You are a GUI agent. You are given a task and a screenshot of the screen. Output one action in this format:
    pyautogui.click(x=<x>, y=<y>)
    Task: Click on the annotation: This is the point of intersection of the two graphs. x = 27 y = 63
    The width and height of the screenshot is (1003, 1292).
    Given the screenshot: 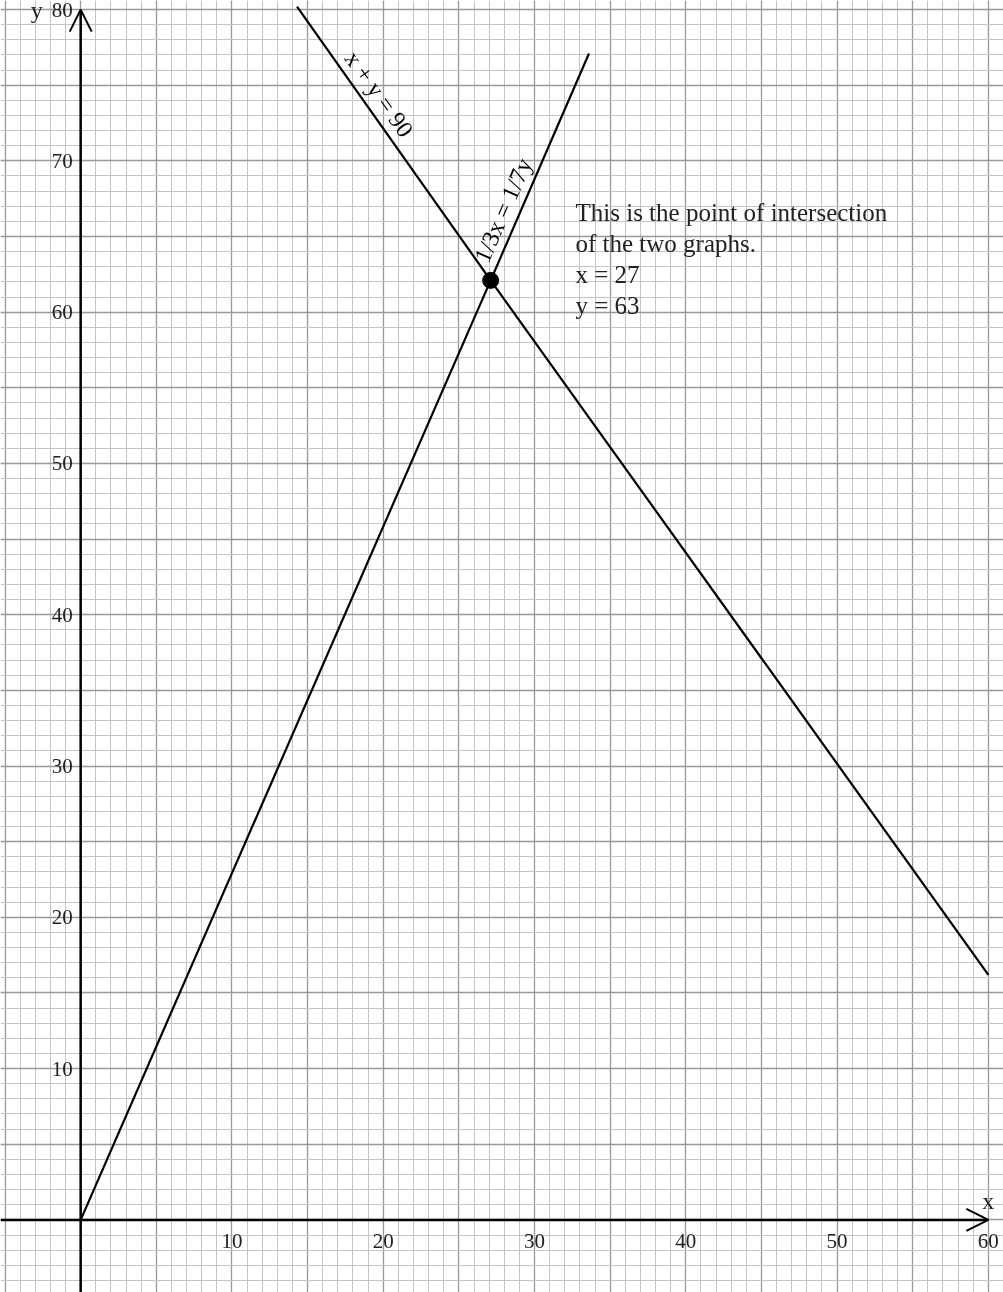 What is the action you would take?
    pyautogui.click(x=731, y=258)
    